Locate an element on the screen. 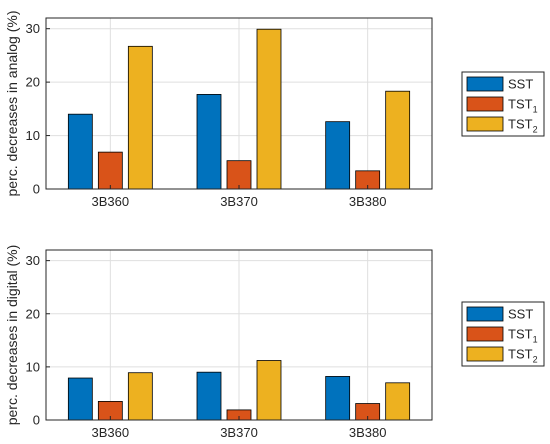  bar-tst1-3b370 is located at coordinates (239, 175).